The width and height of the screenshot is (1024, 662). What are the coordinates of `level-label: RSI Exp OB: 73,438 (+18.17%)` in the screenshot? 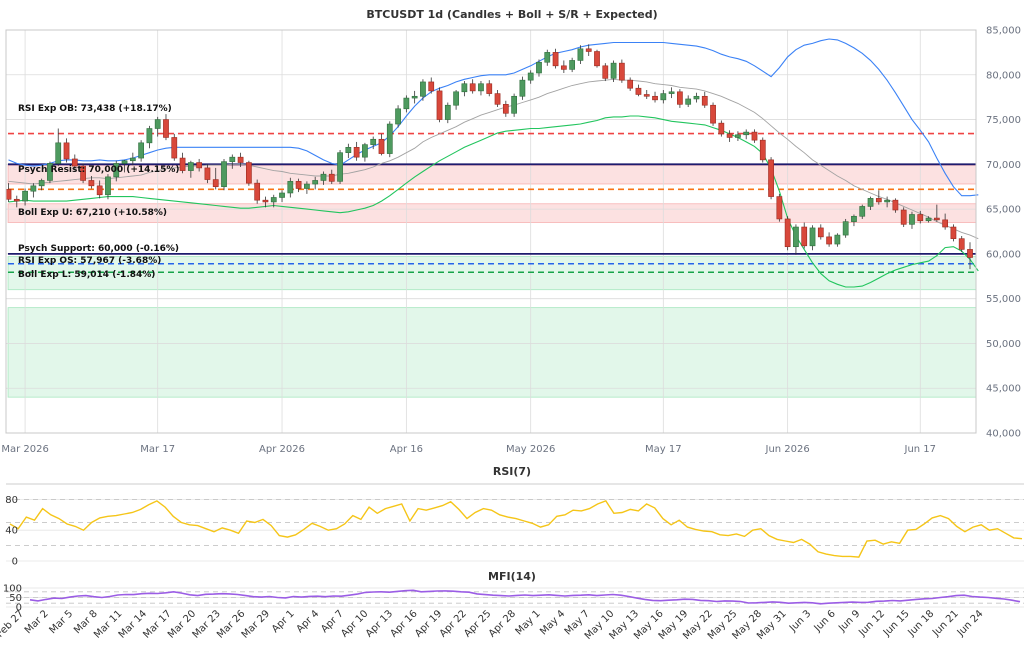 It's located at (95, 109).